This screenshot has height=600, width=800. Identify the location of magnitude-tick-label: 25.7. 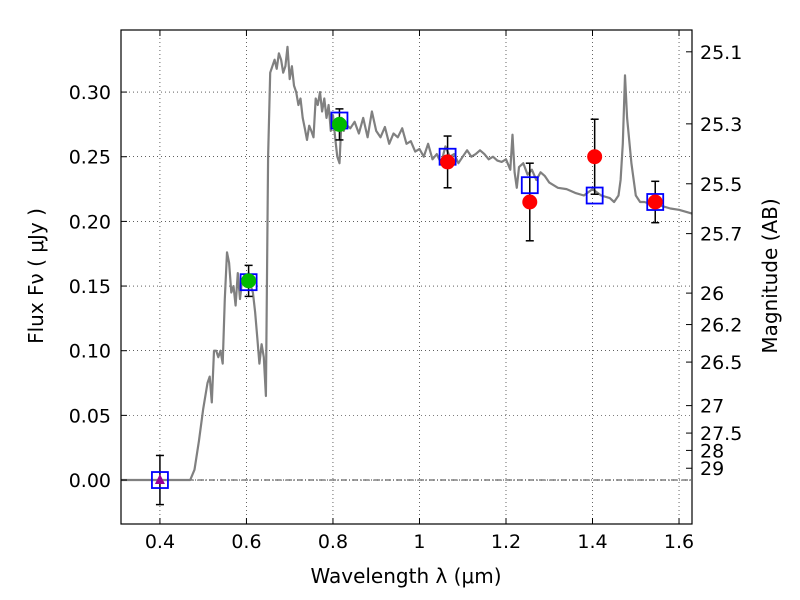
(721, 235).